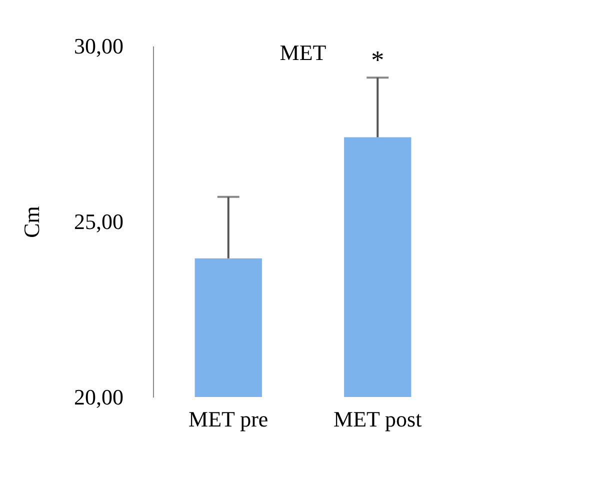 The height and width of the screenshot is (481, 597). I want to click on x-tick-label: MET post, so click(378, 419).